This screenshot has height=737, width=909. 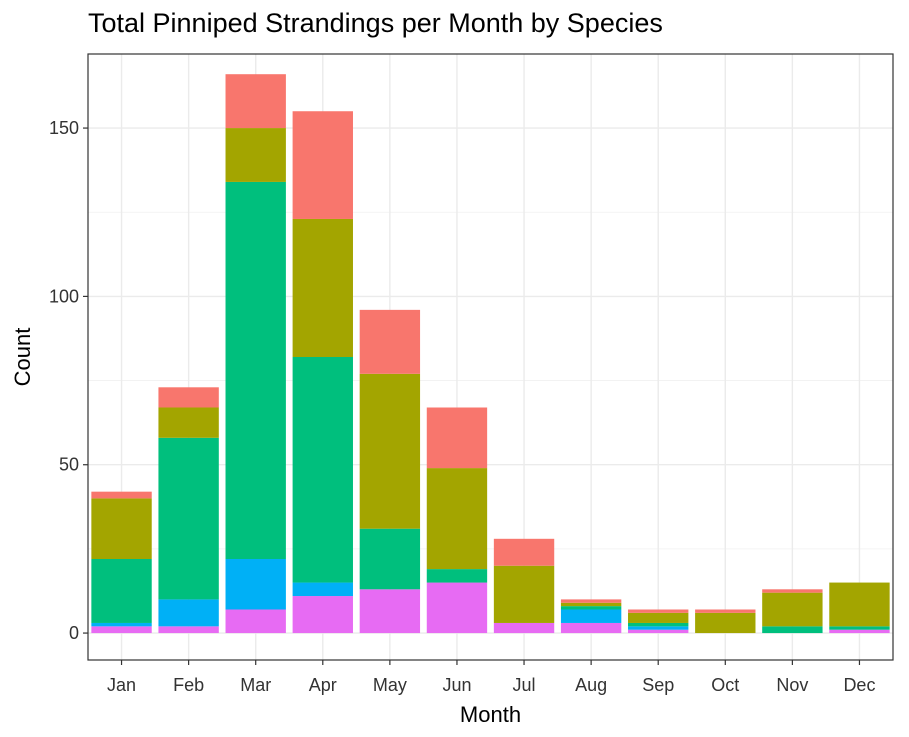 What do you see at coordinates (792, 685) in the screenshot?
I see `x-tick-label-nov: Nov` at bounding box center [792, 685].